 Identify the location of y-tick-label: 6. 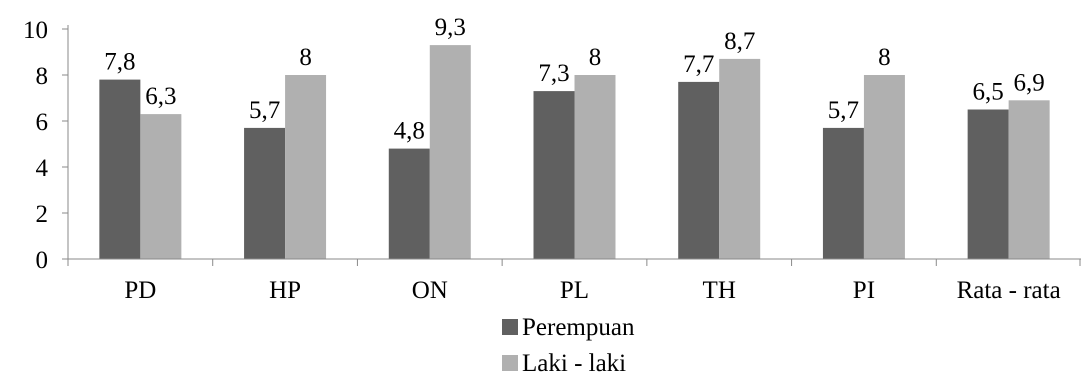
(42, 122).